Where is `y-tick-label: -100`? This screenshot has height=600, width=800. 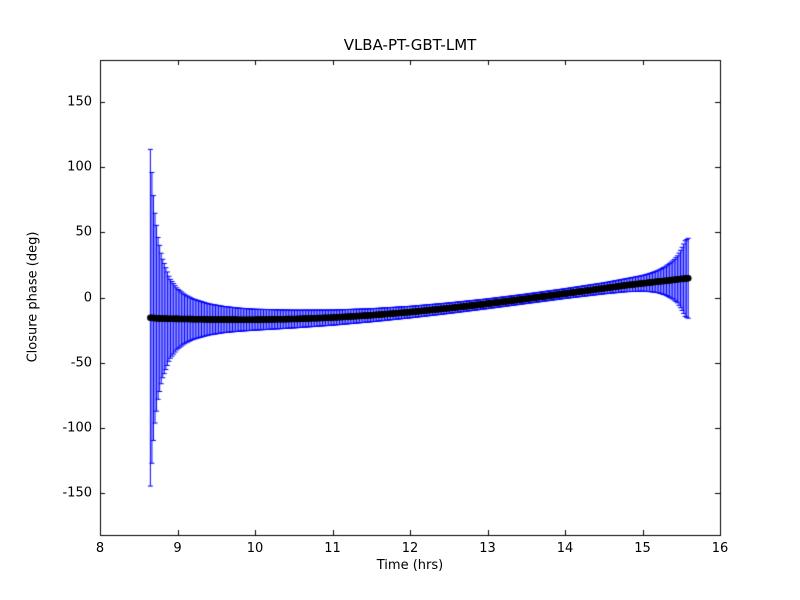
y-tick-label: -100 is located at coordinates (77, 428).